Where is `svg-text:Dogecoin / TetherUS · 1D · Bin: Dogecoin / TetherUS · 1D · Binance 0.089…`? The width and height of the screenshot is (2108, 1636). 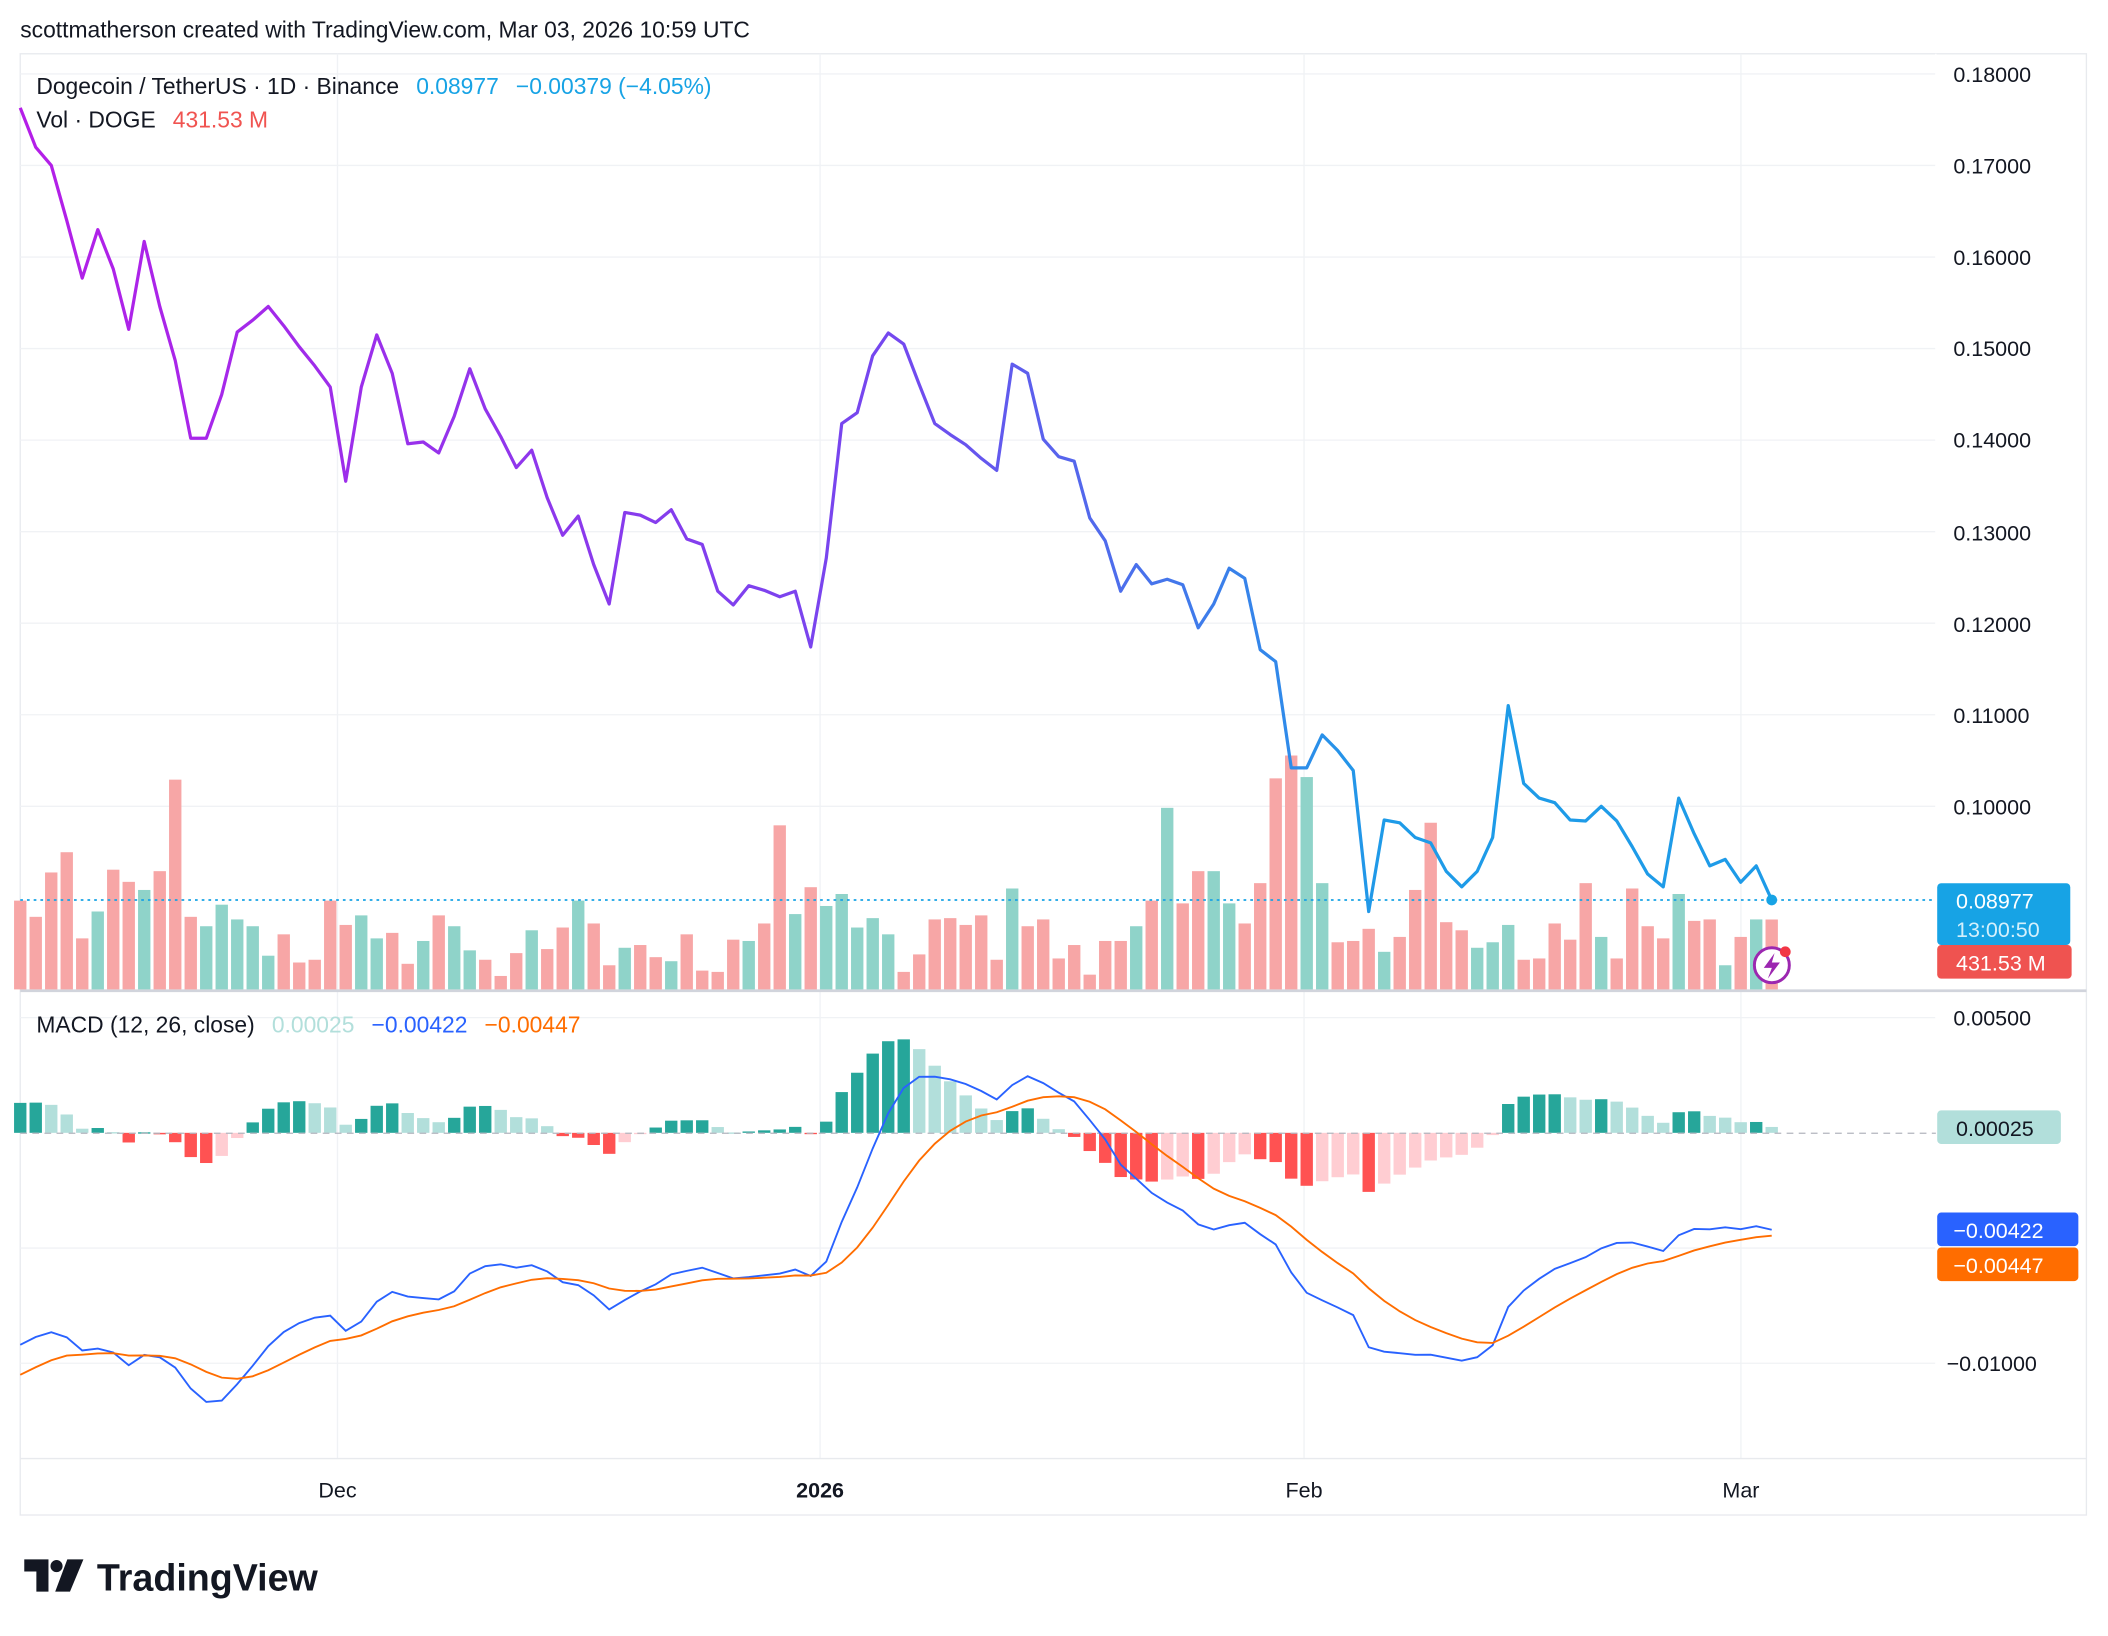 svg-text:Dogecoin / TetherUS · 1D · Bin: Dogecoin / TetherUS · 1D · Binance 0.089… is located at coordinates (373, 86).